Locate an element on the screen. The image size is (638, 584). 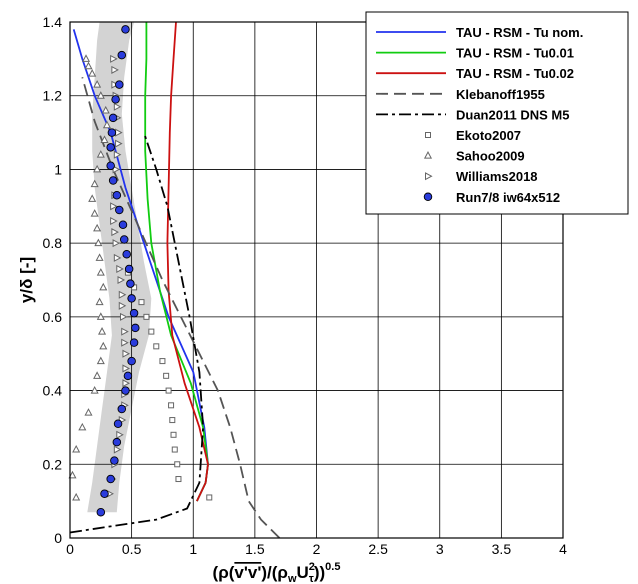
legend-run7-8-iw64x512-marker is located at coordinates (428, 197).